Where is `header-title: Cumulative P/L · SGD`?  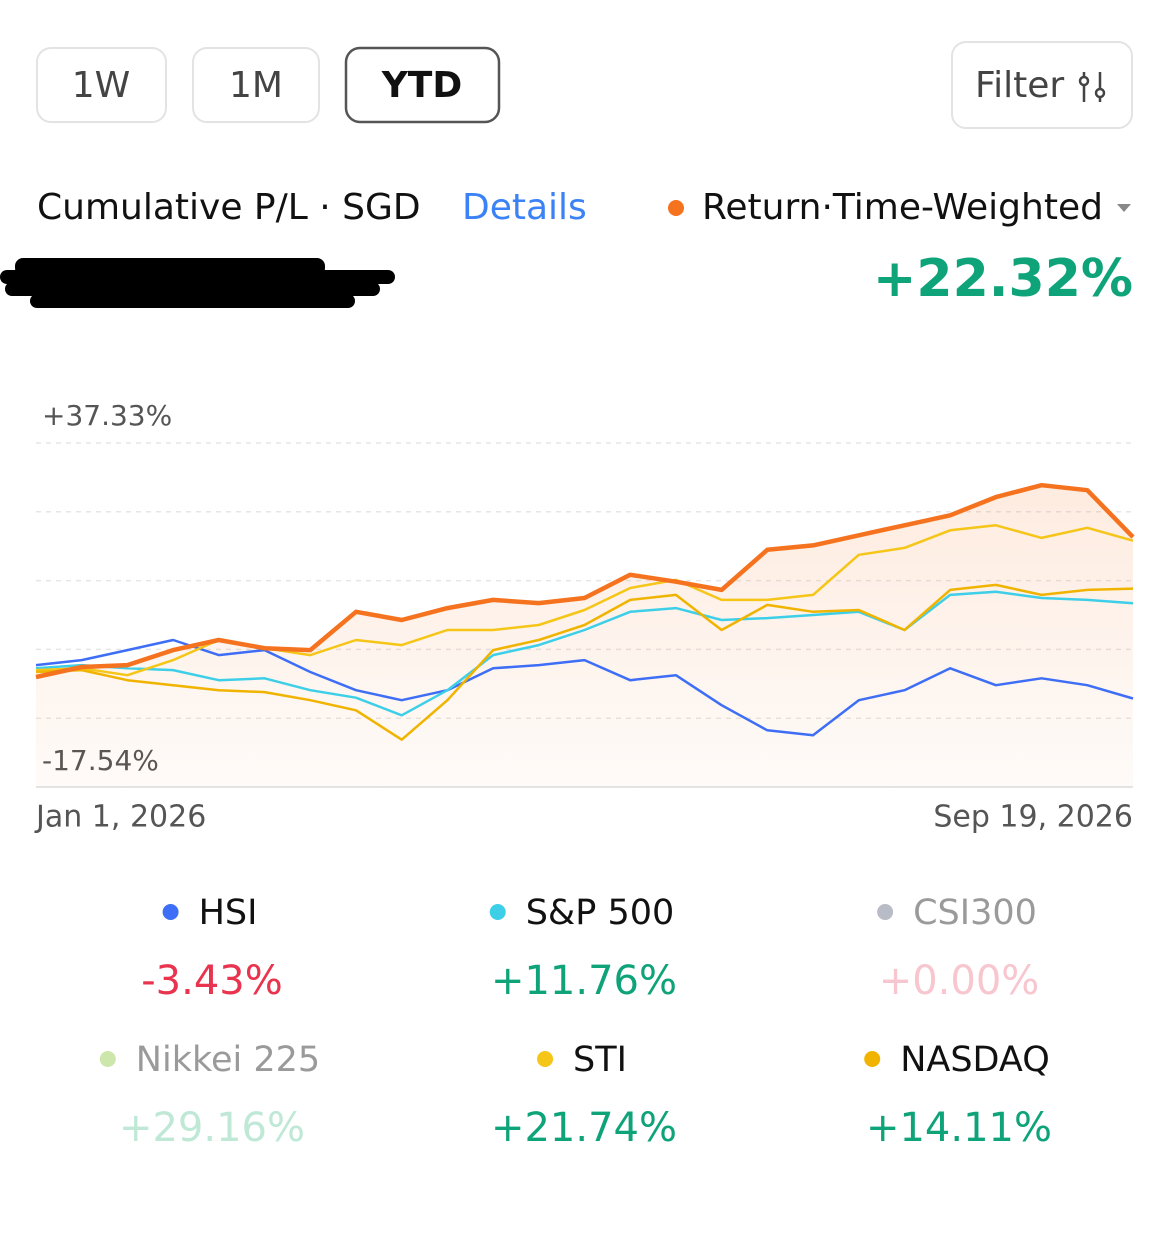 header-title: Cumulative P/L · SGD is located at coordinates (229, 207).